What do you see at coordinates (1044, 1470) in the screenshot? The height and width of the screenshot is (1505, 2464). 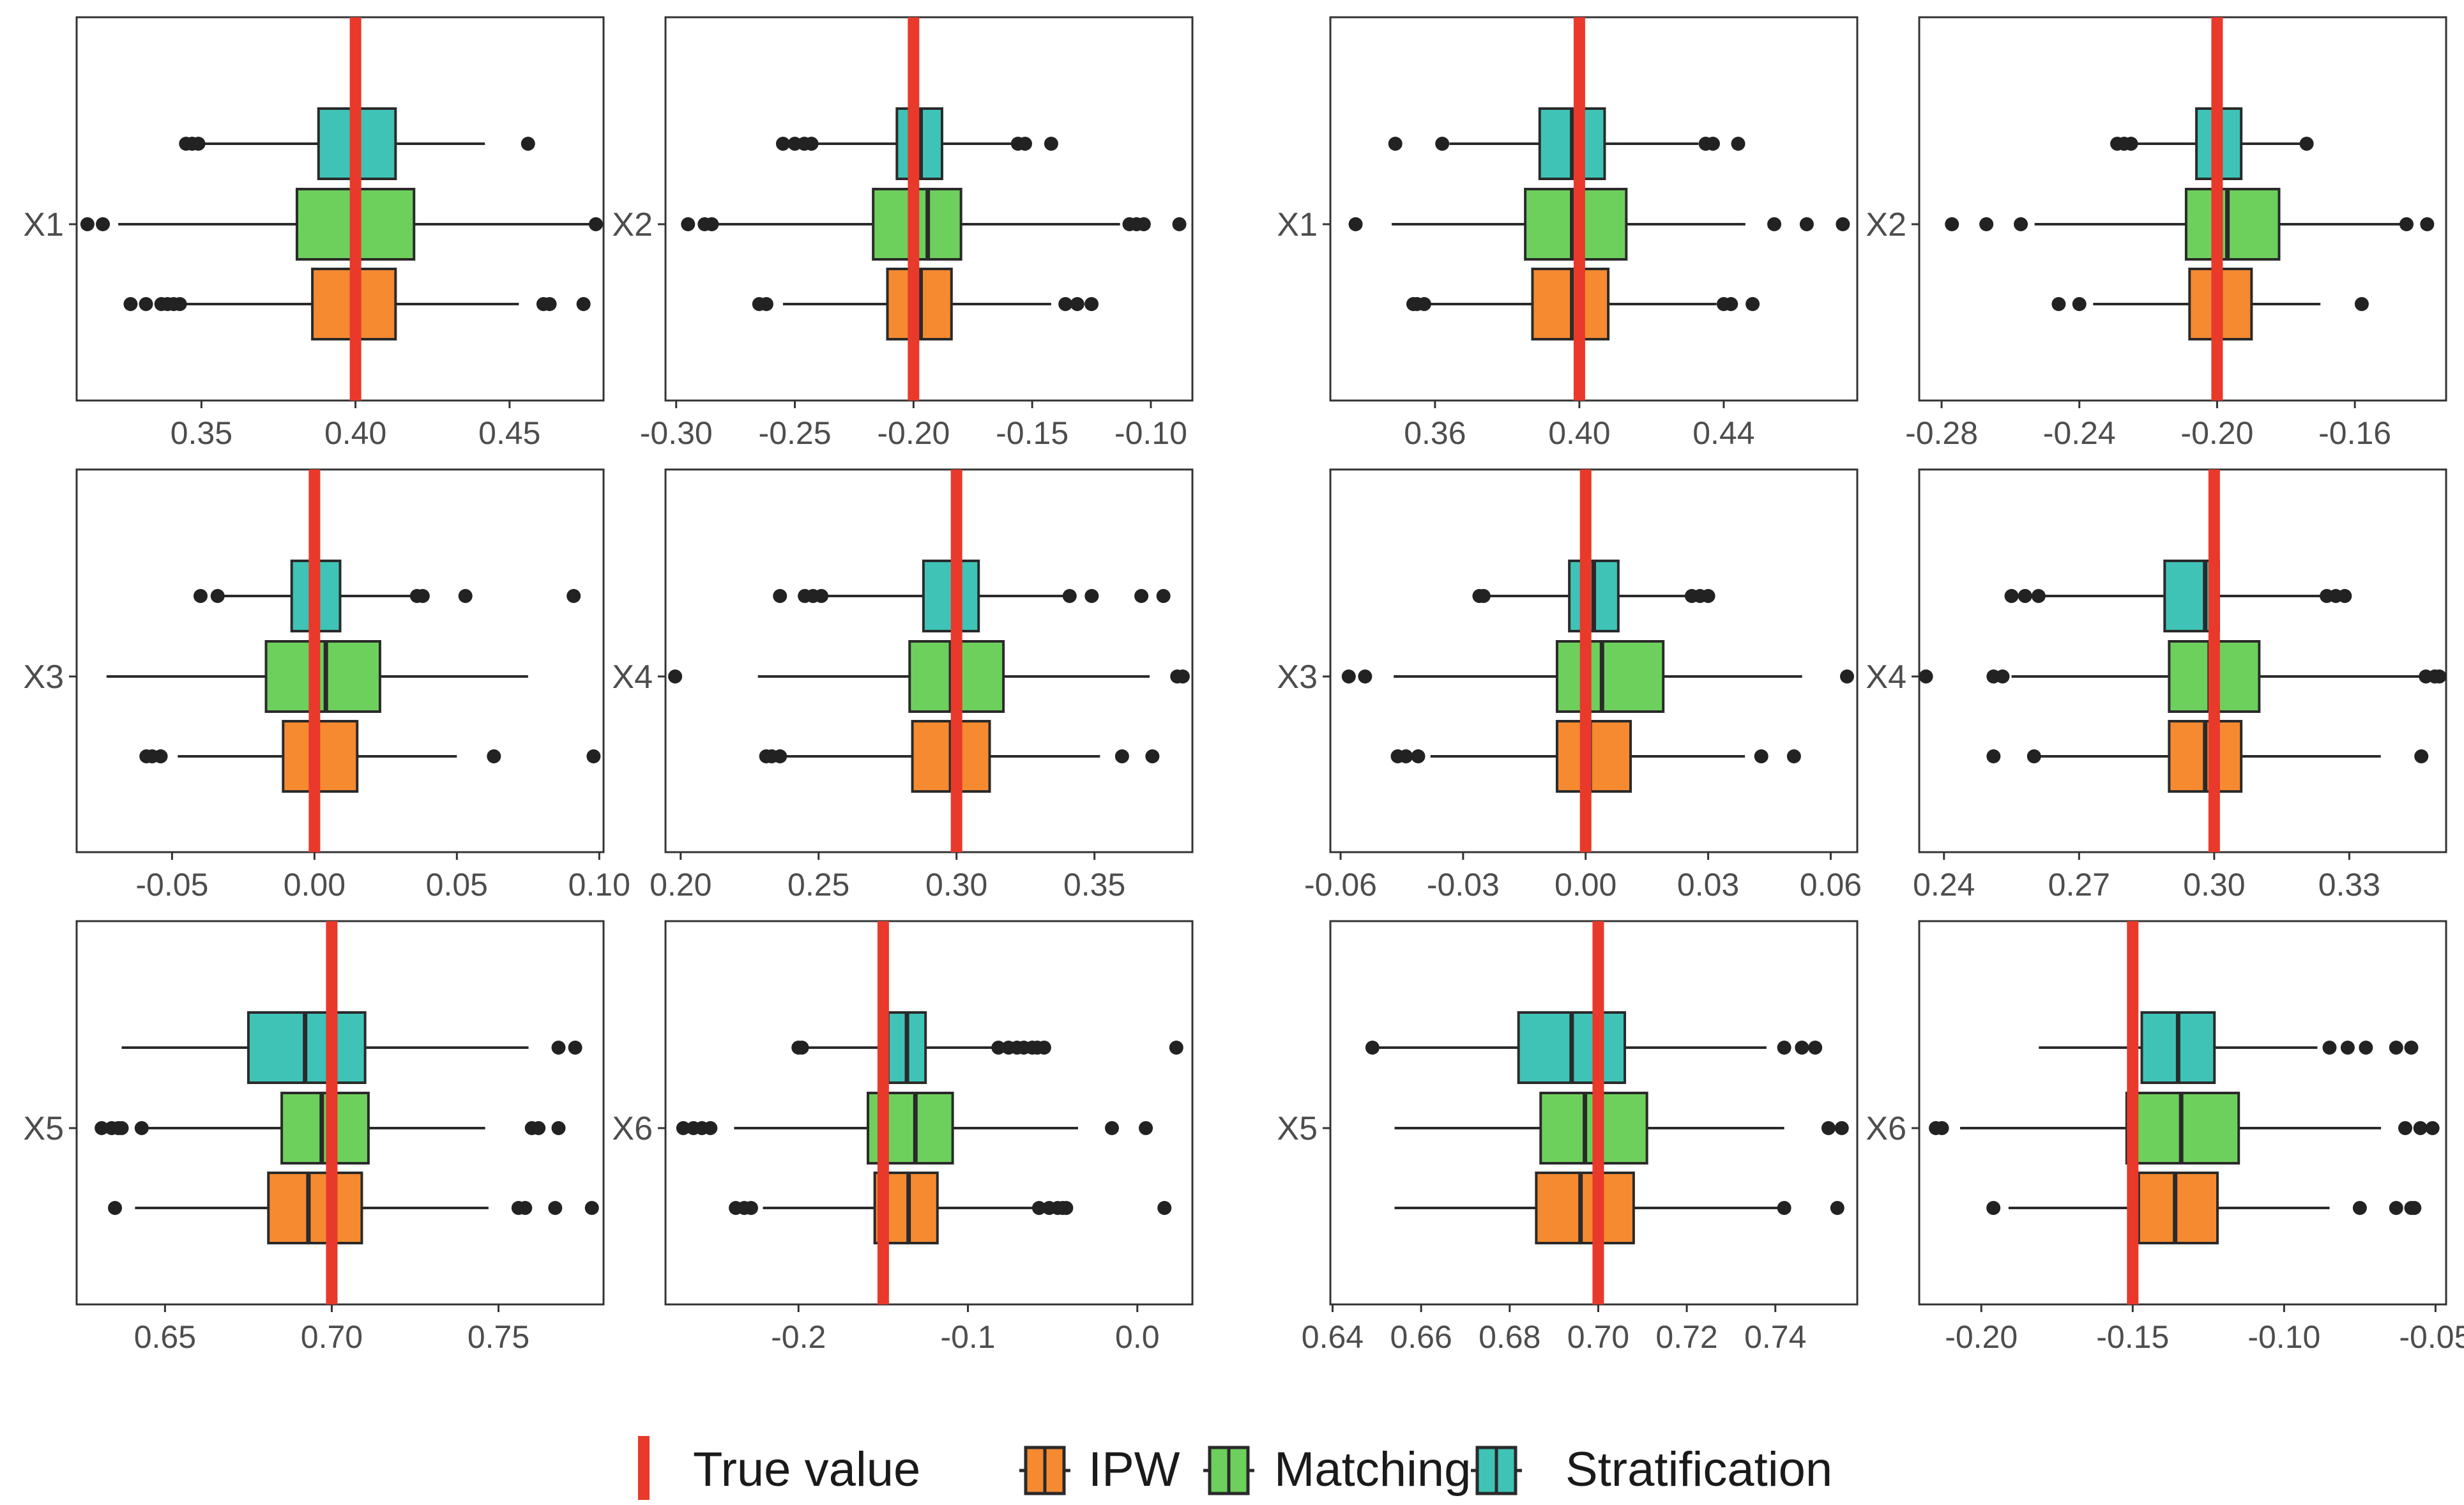 I see `legend-key-ipw` at bounding box center [1044, 1470].